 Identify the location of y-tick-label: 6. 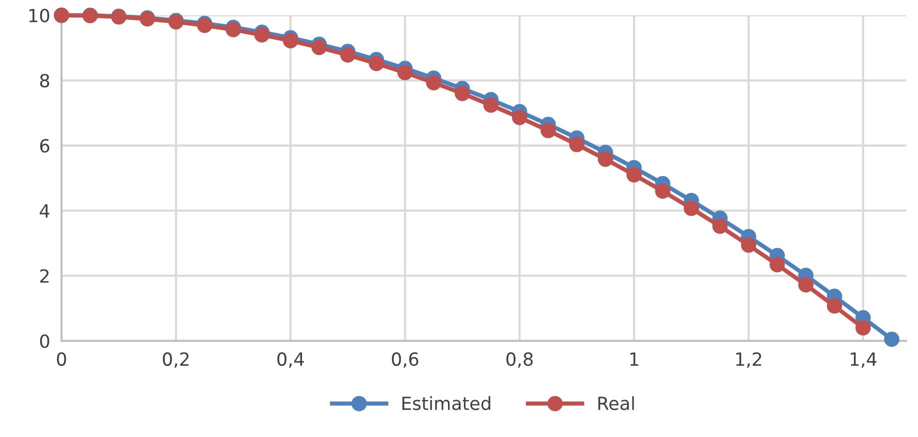
(45, 145).